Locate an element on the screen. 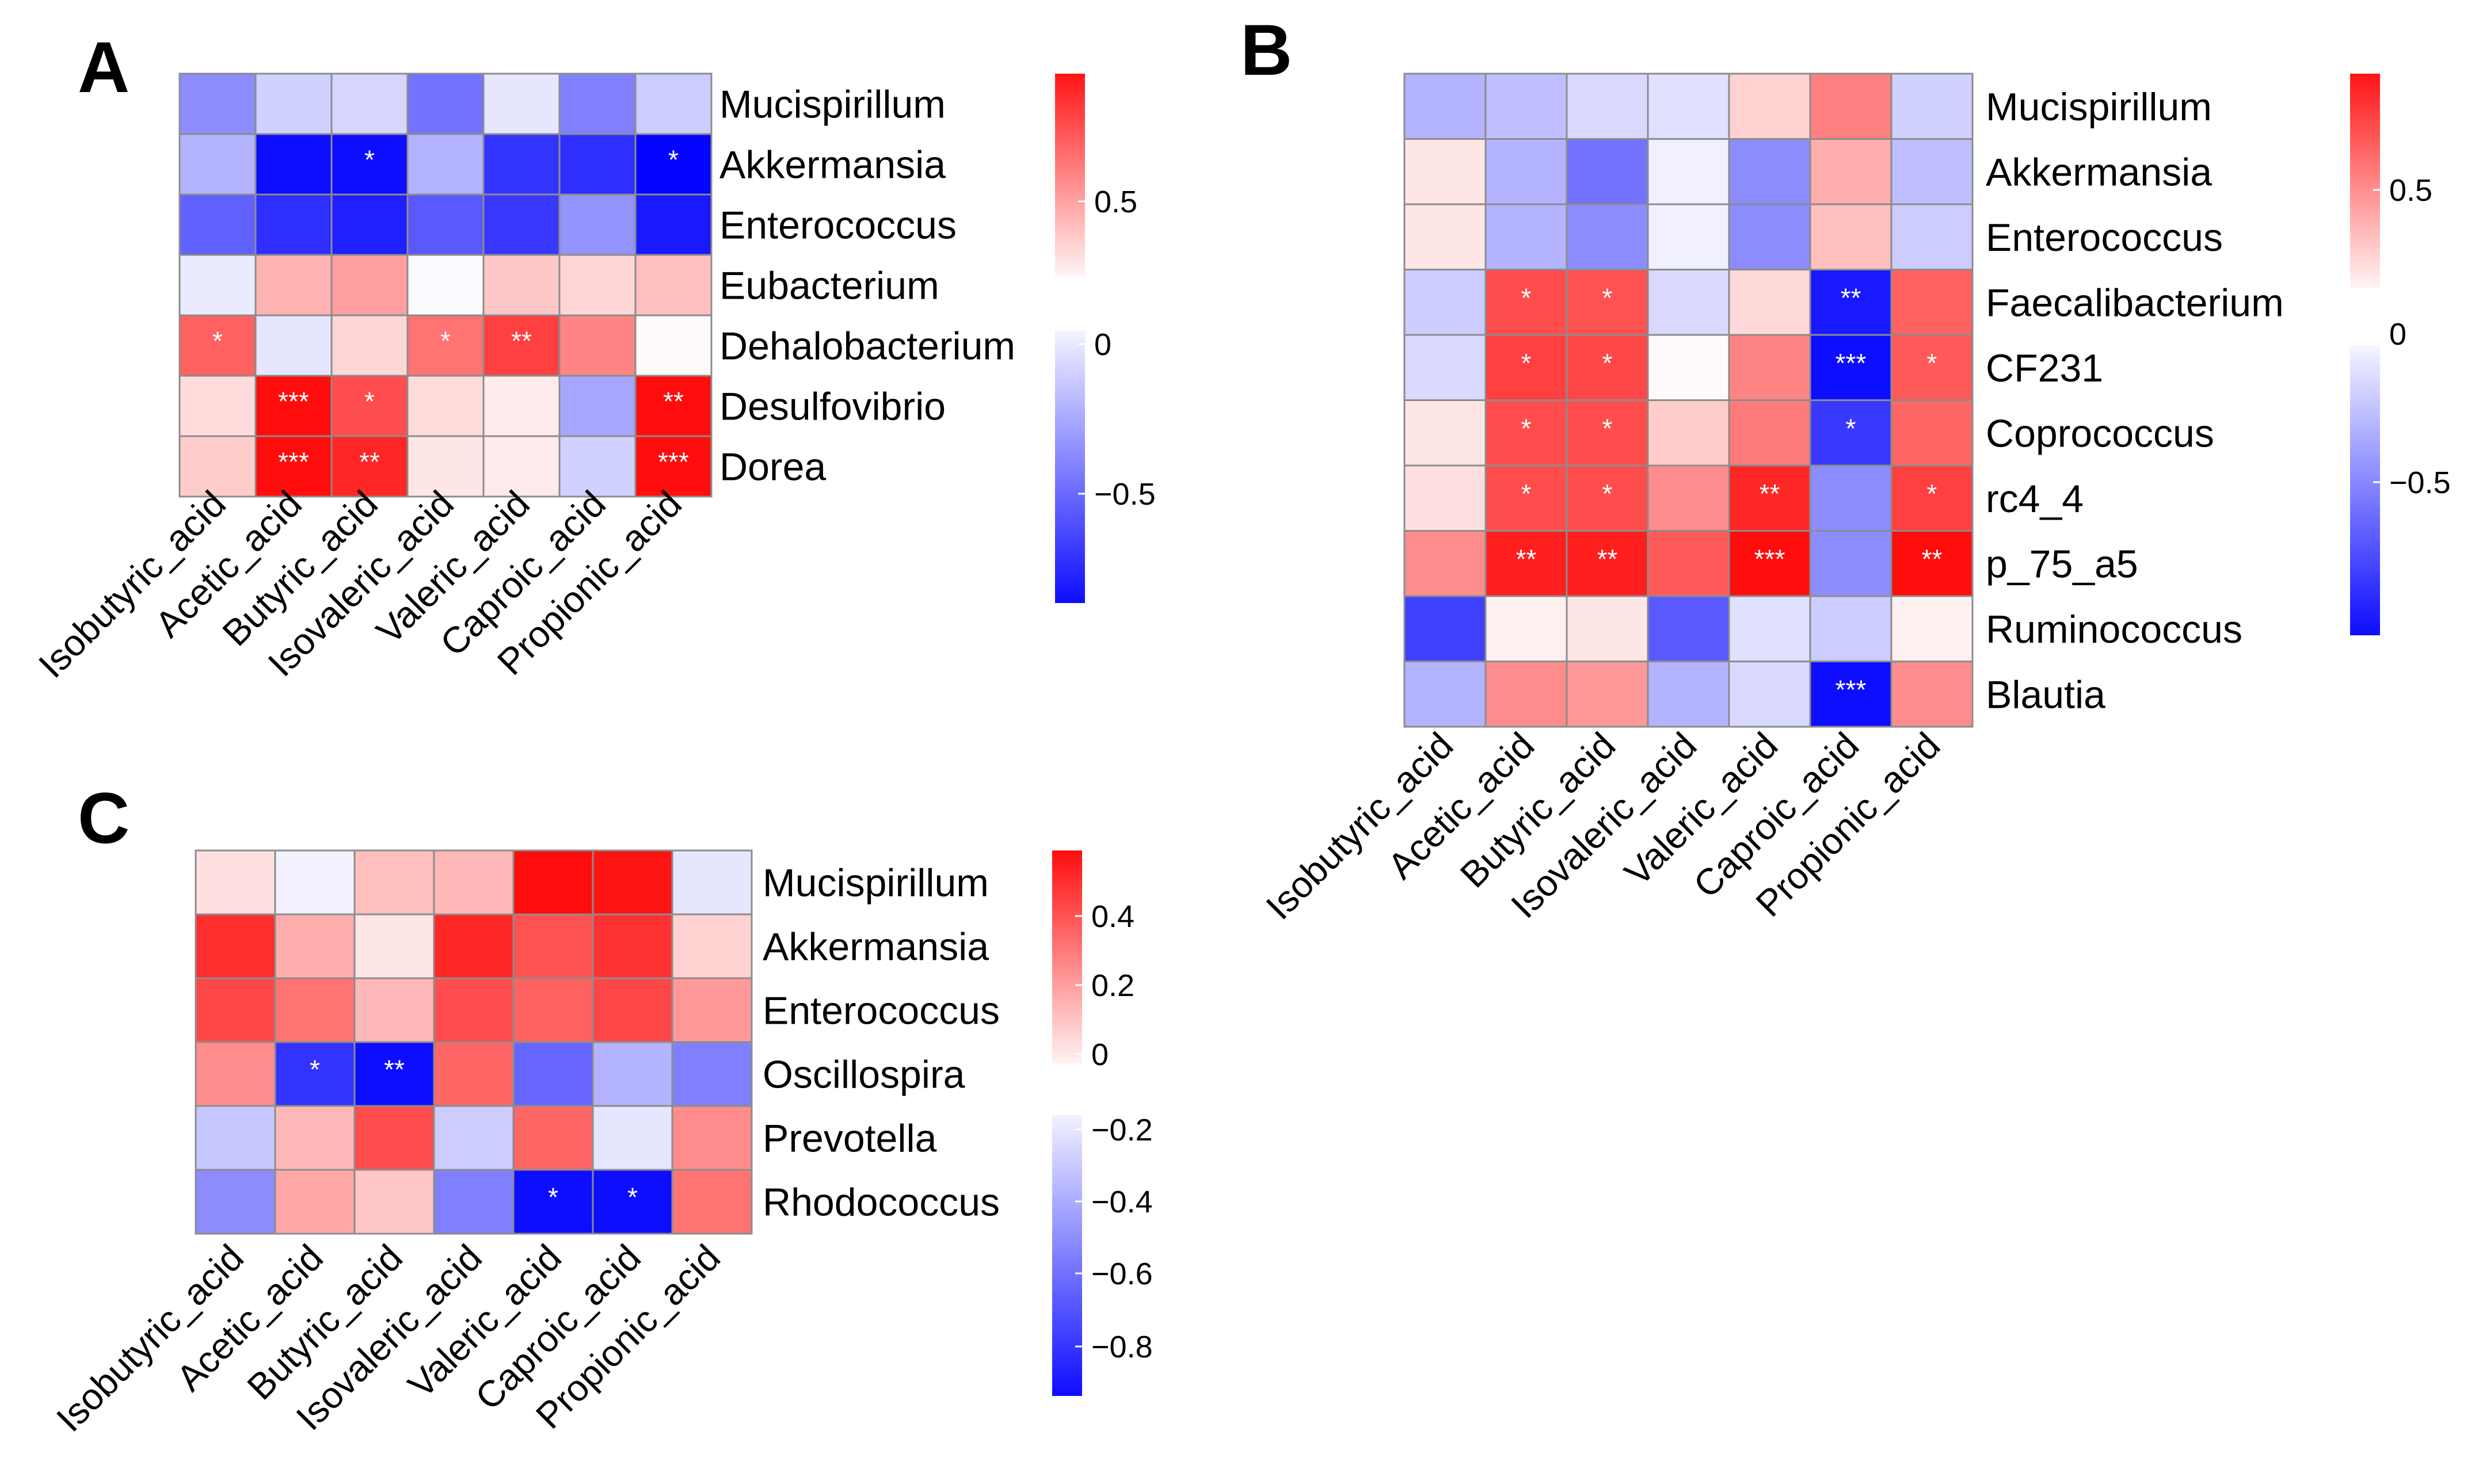  heatmap-cell-b-r5-c1 is located at coordinates (1526, 433).